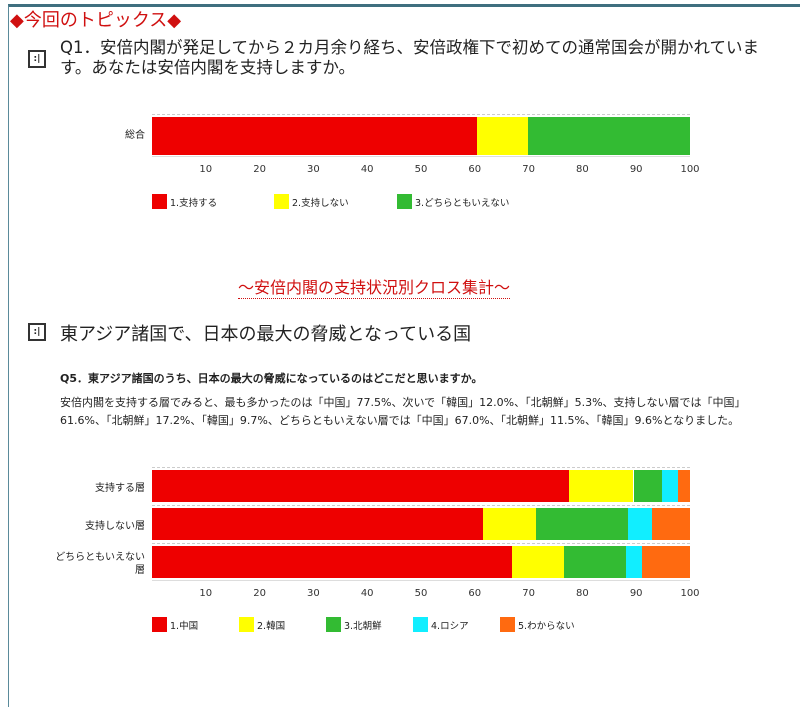  Describe the element at coordinates (184, 626) in the screenshot. I see `legend-label: 1.中国` at that location.